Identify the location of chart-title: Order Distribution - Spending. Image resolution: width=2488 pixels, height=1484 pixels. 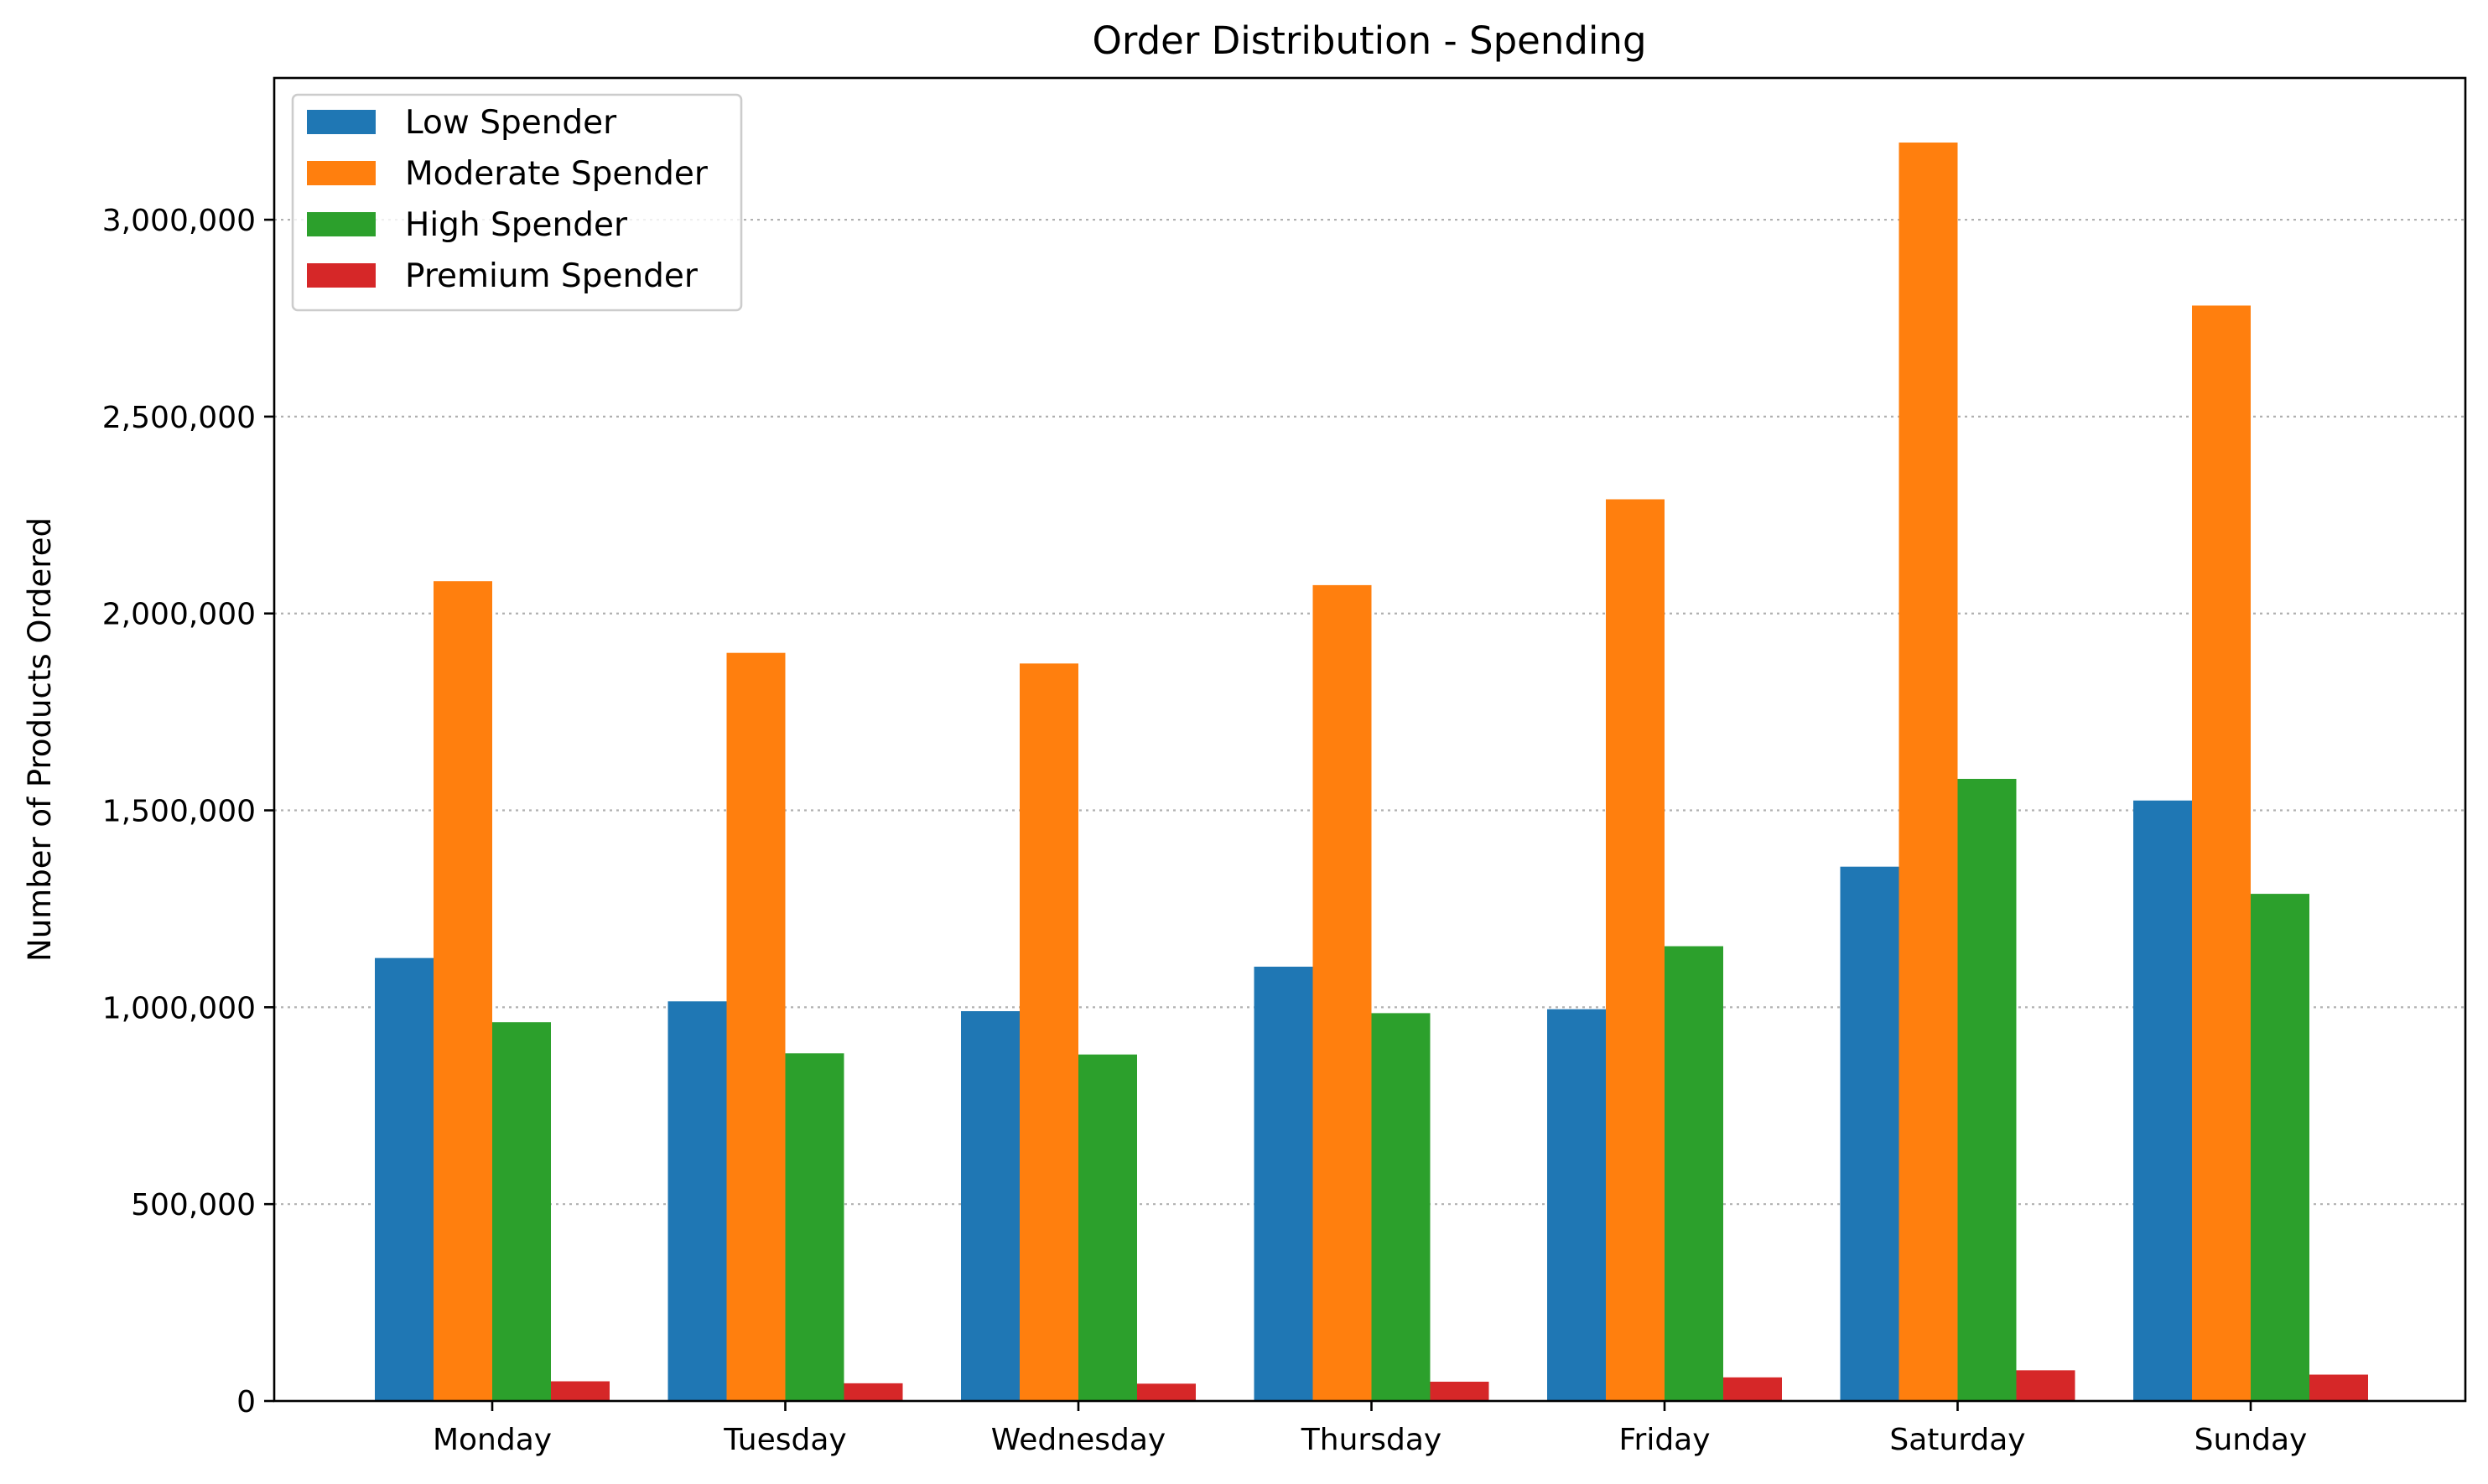
(1369, 40).